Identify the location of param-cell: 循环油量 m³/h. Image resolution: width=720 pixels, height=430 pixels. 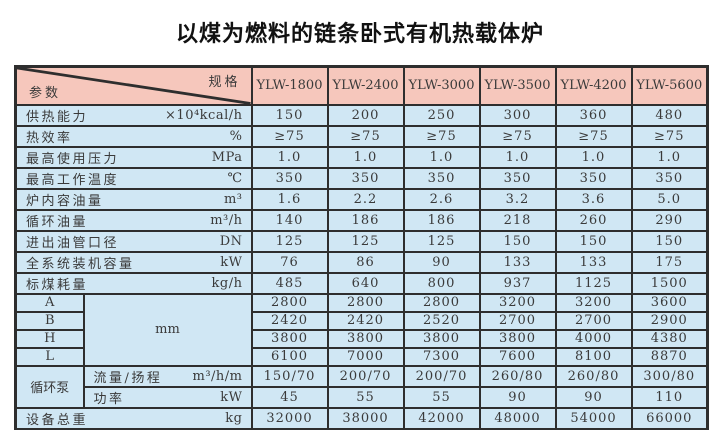
(133, 220).